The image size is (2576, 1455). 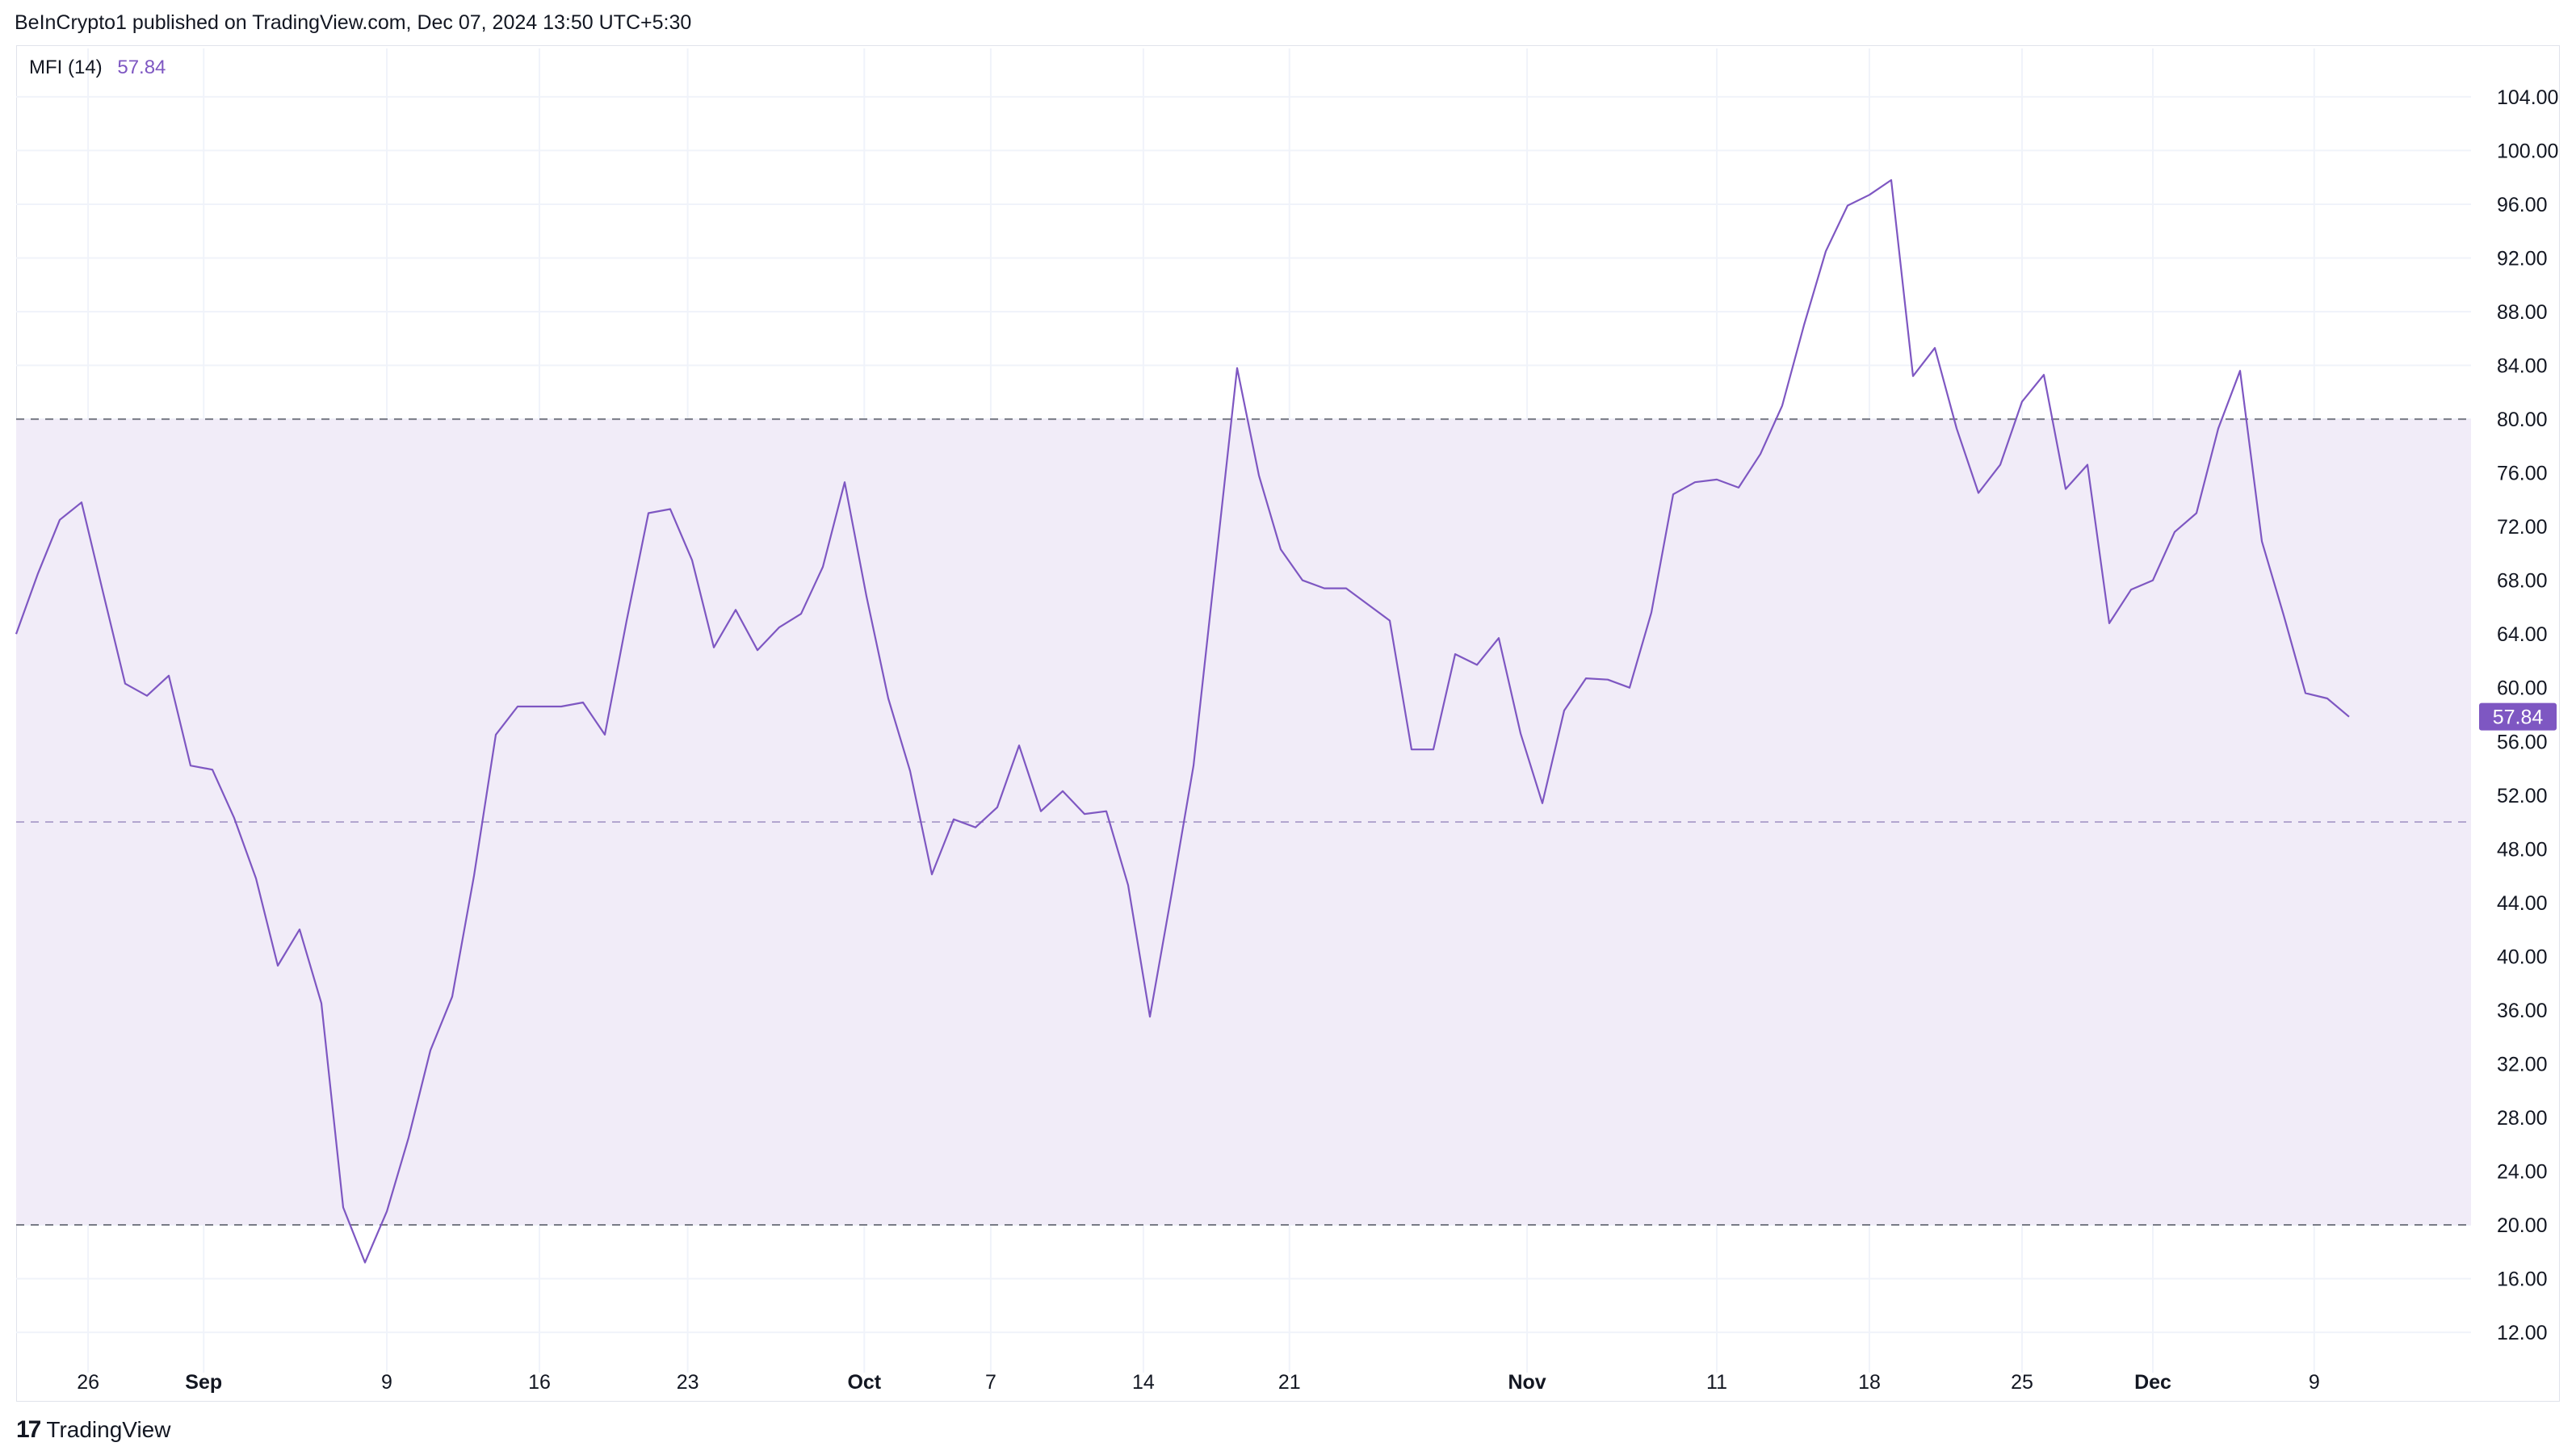 I want to click on x-tick-label: 16, so click(x=539, y=1382).